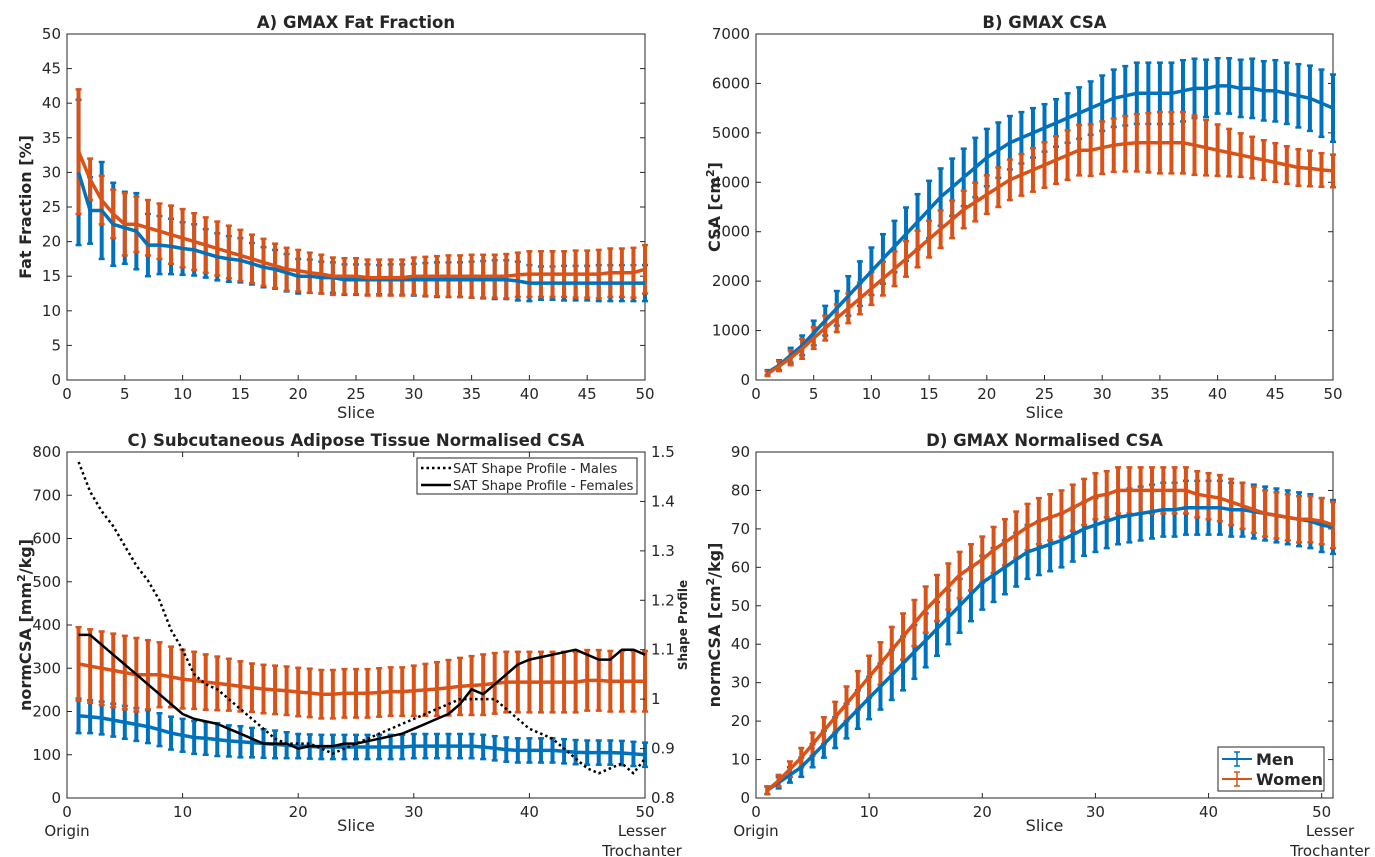  Describe the element at coordinates (46, 539) in the screenshot. I see `y-tick-label: 600` at that location.